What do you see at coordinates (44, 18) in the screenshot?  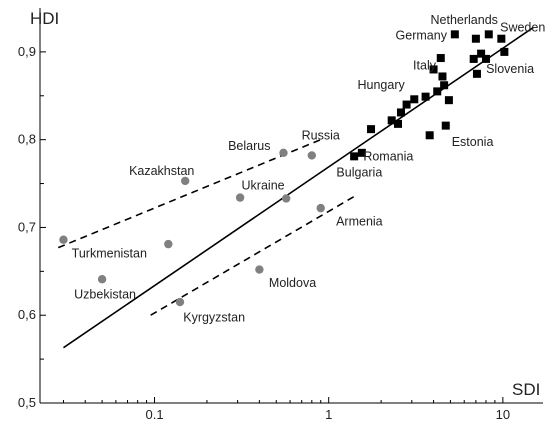 I see `y-axis-title: HDI` at bounding box center [44, 18].